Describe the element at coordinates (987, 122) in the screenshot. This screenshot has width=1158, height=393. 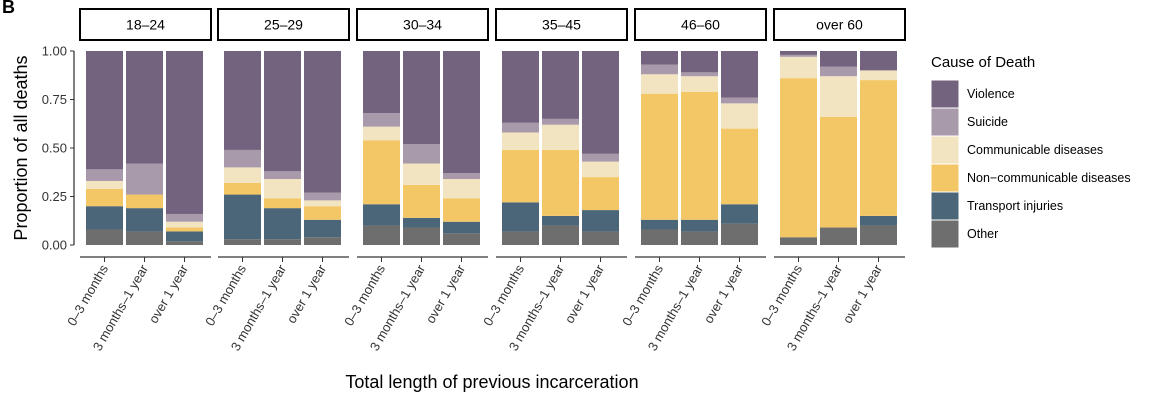
I see `legend-item-label: Suicide` at that location.